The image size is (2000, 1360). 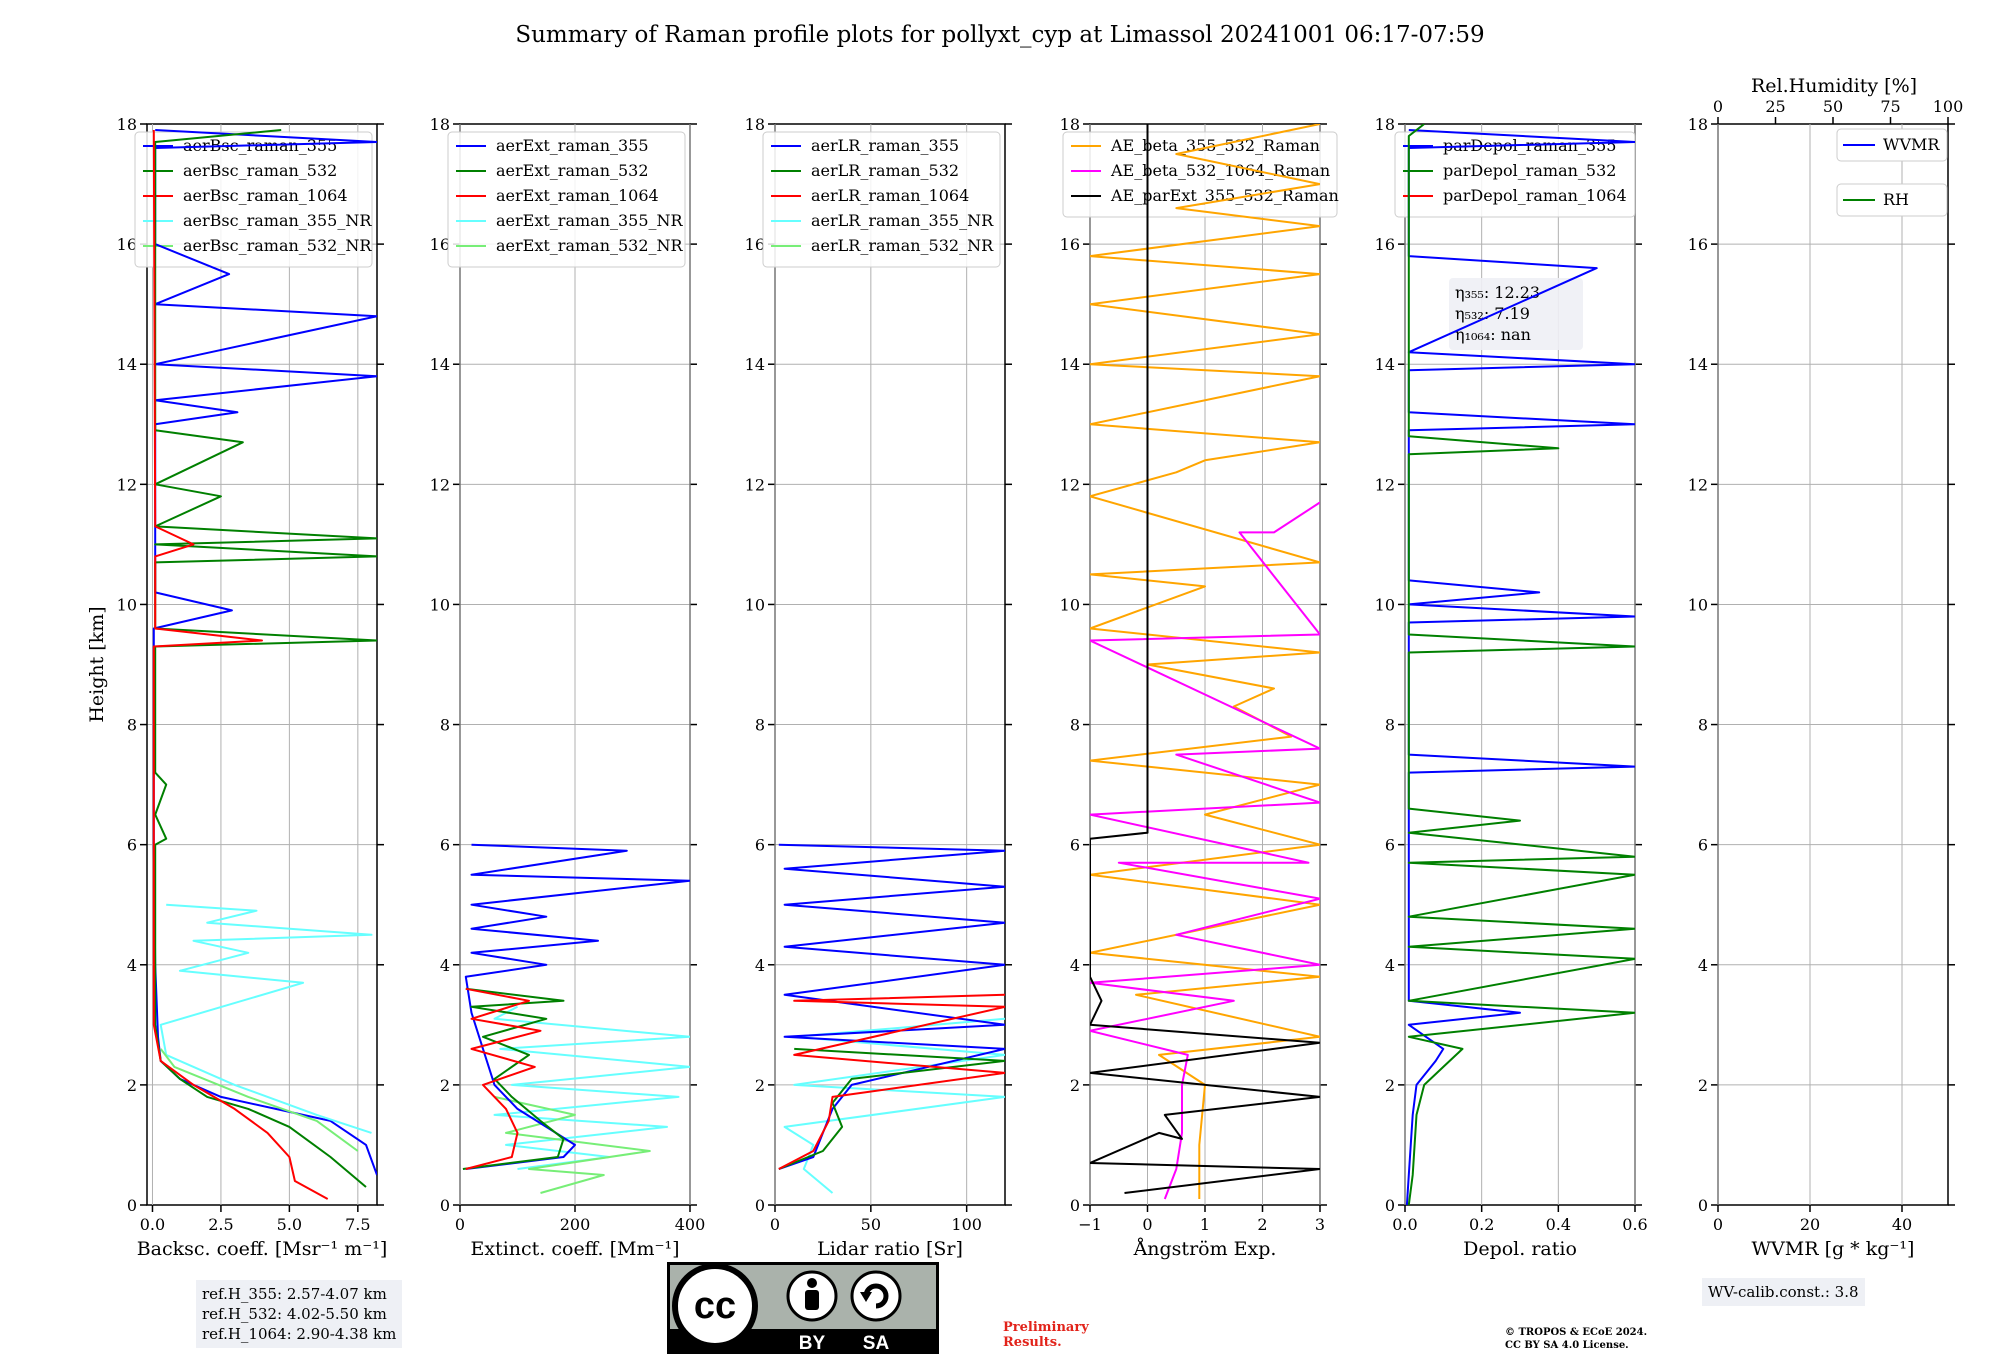 I want to click on cc-license-badge: cc BY SA, so click(x=803, y=1308).